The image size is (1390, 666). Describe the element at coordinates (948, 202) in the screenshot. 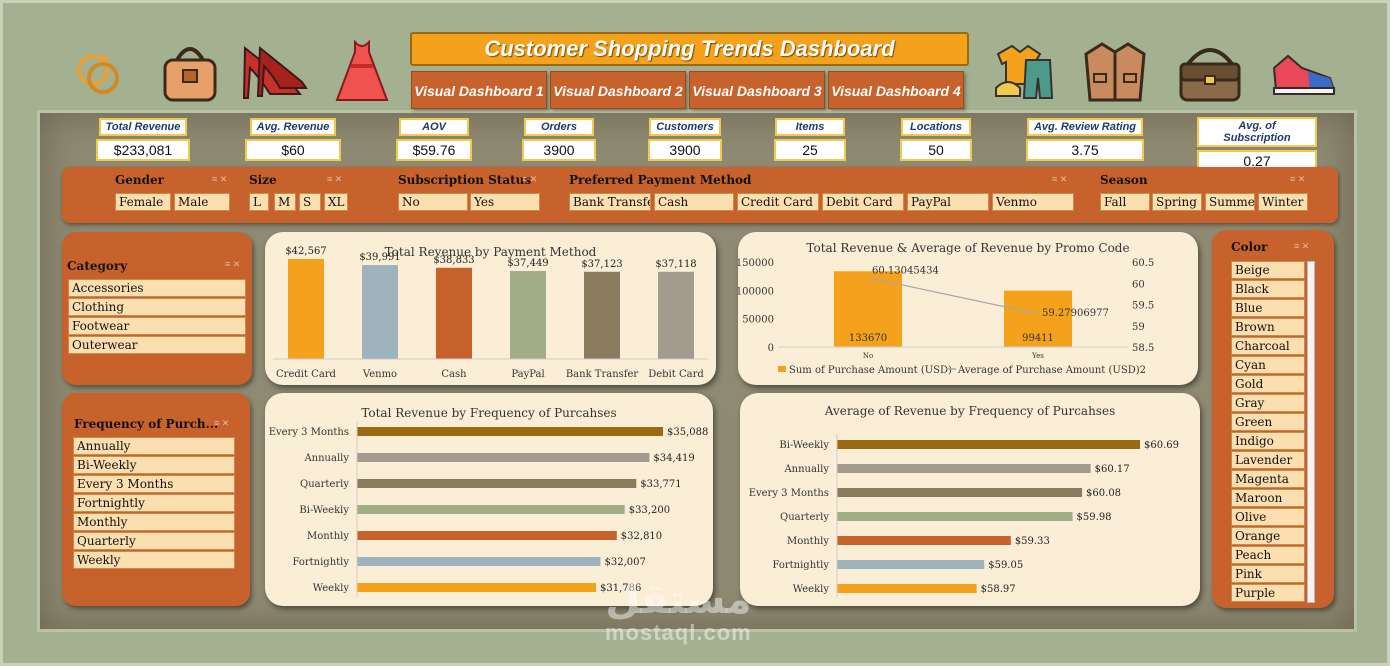

I see `slicer-item-paypal: PayPal` at that location.